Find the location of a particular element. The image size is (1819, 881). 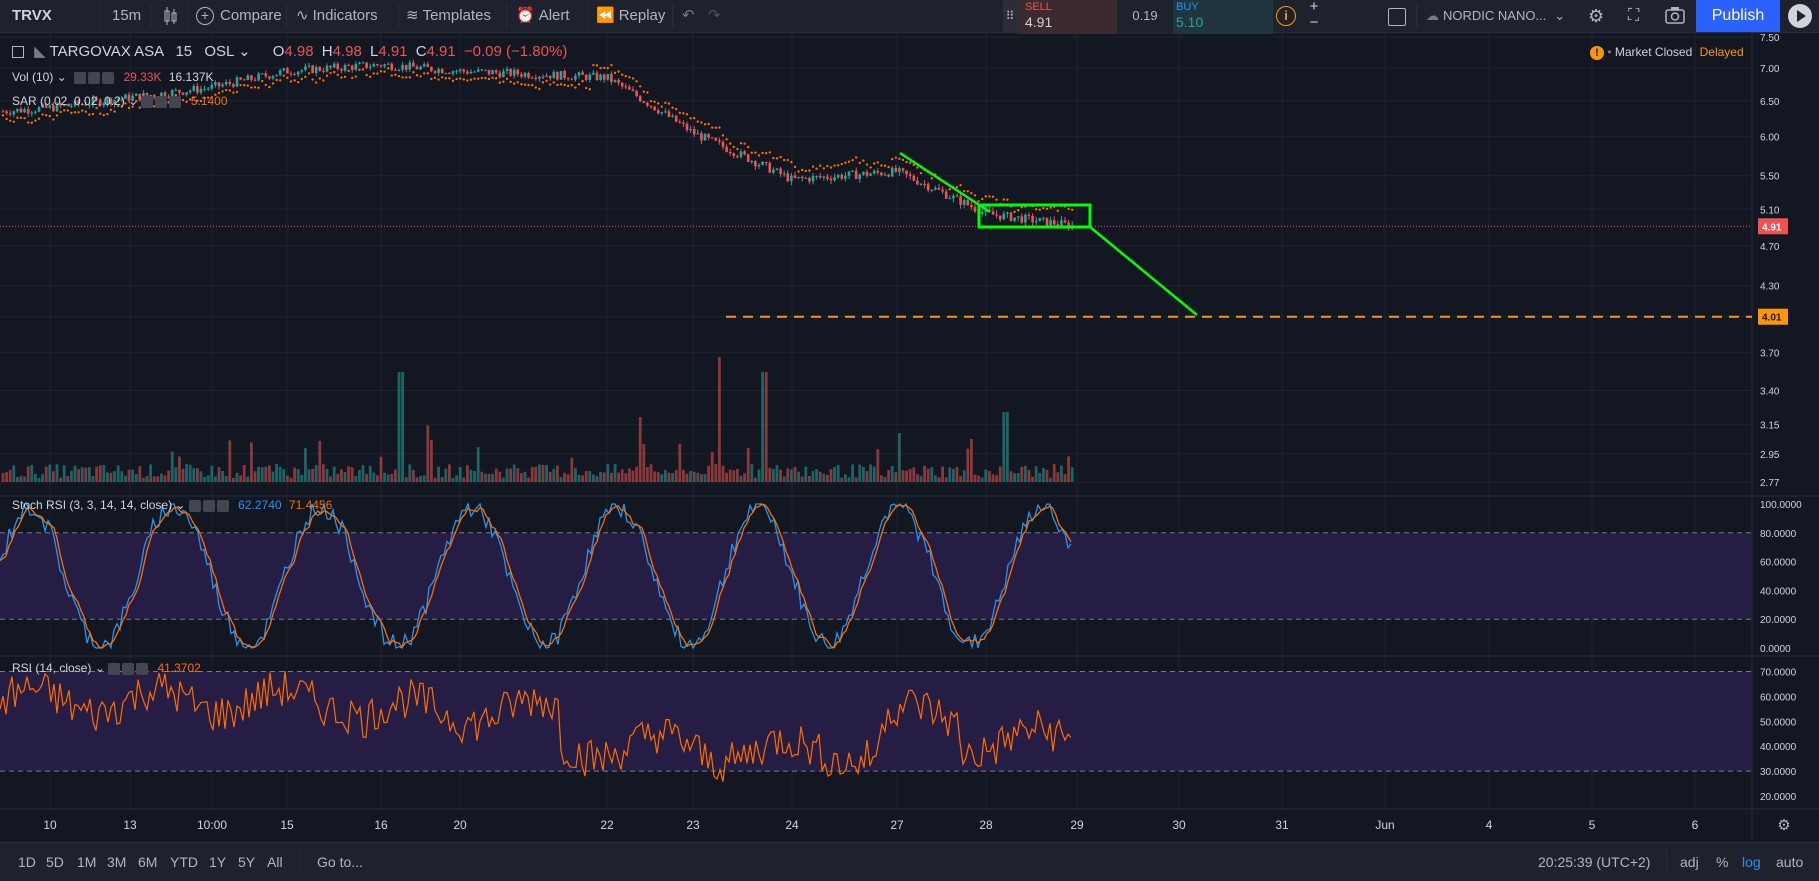

camera-icon is located at coordinates (1675, 16).